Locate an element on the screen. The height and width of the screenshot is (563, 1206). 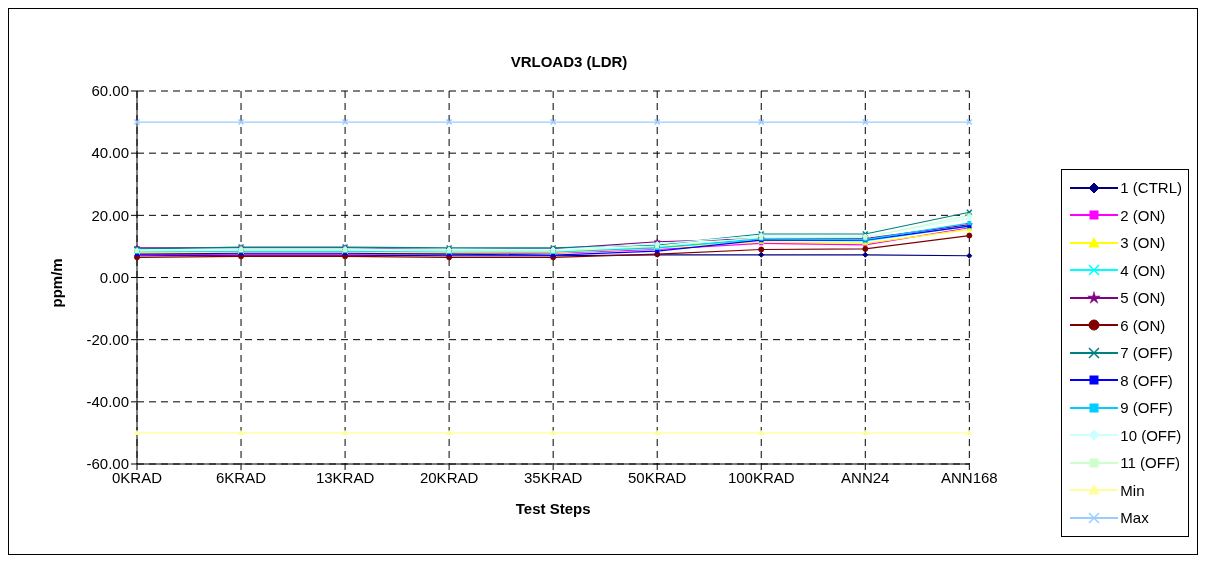
legend-label: 8 (OFF) is located at coordinates (1146, 380).